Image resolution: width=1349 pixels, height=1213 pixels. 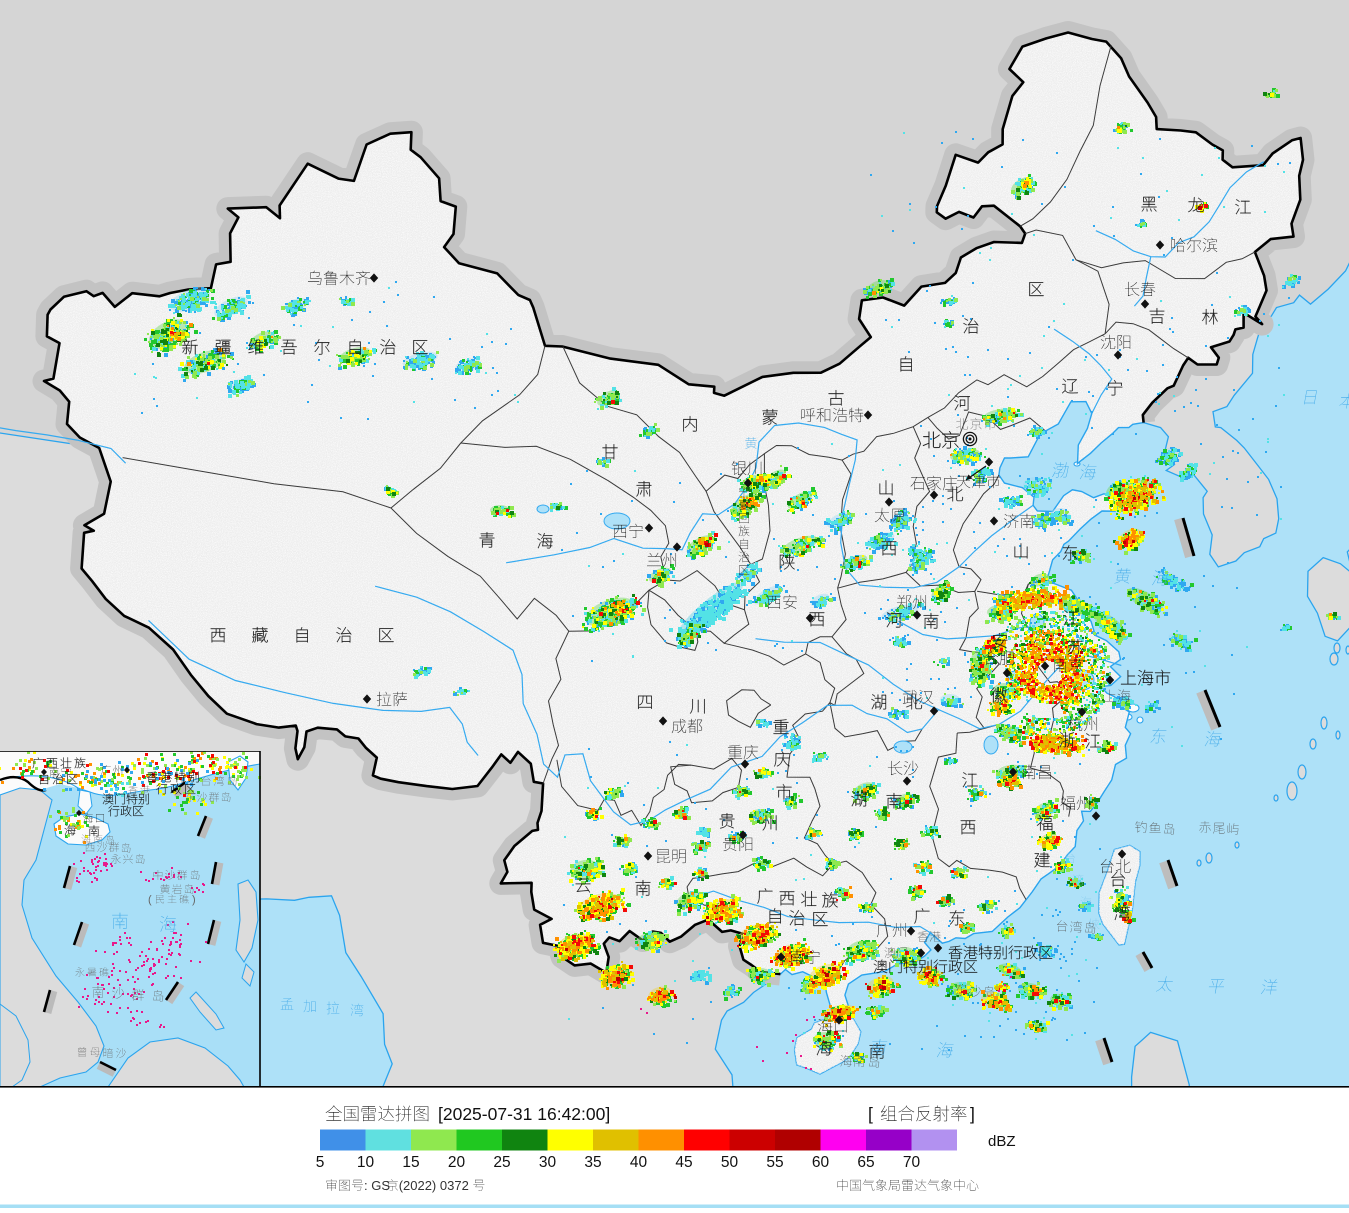 I want to click on svg-text: 10, so click(x=366, y=1162).